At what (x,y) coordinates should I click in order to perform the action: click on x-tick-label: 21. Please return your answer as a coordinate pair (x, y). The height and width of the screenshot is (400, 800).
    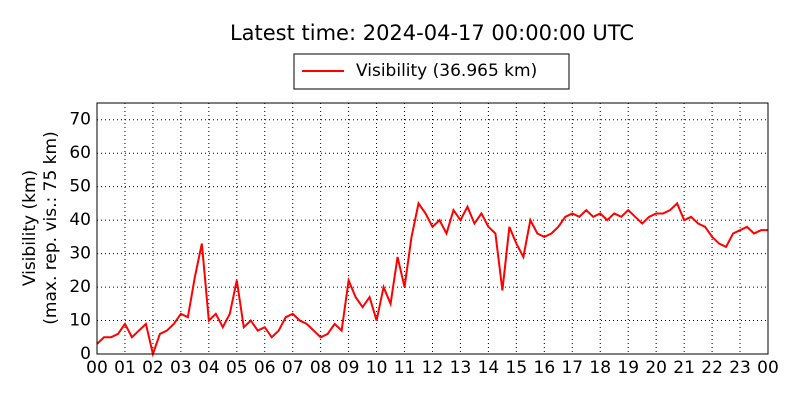
    Looking at the image, I should click on (684, 368).